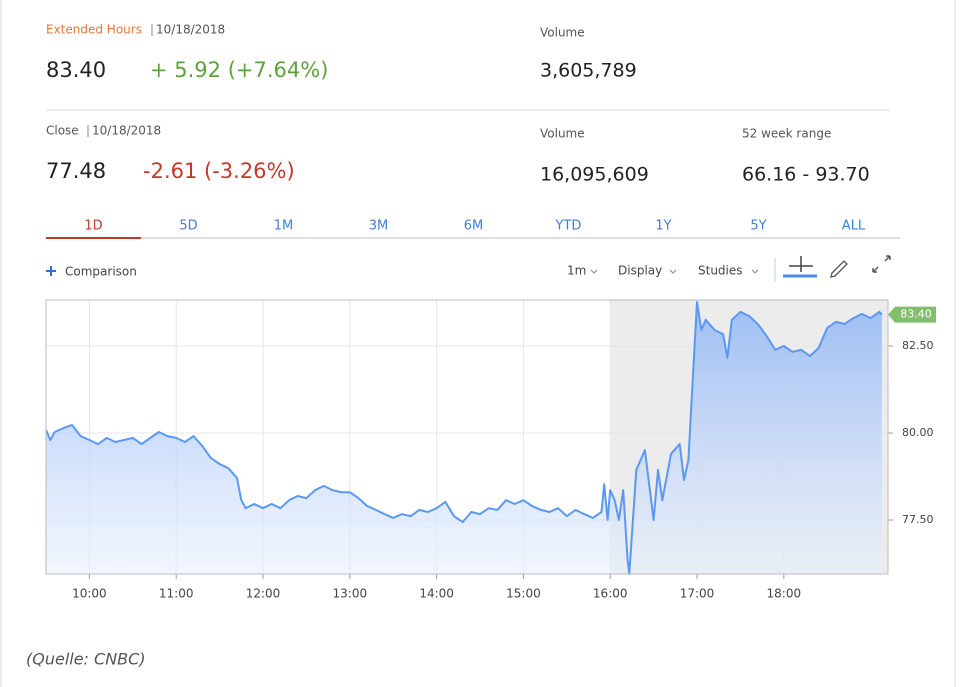 The width and height of the screenshot is (963, 687). I want to click on comparison-label: Comparison, so click(101, 272).